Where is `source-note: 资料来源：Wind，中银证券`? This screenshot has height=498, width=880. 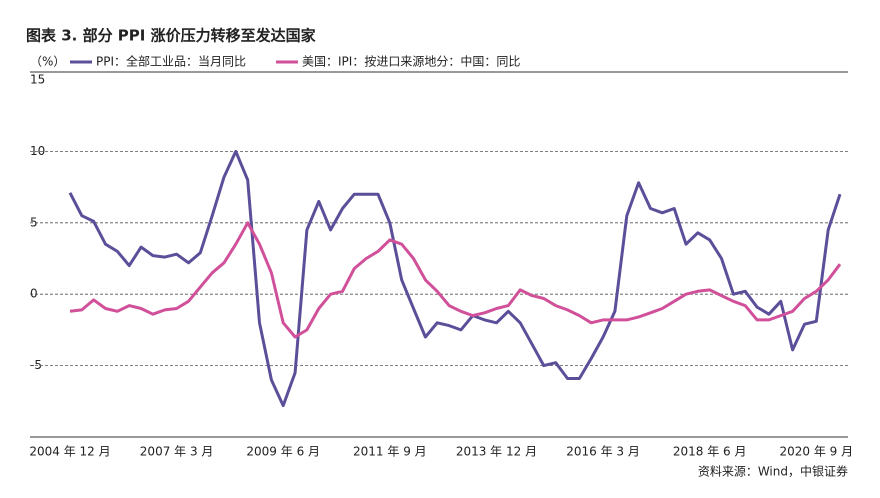 source-note: 资料来源：Wind，中银证券 is located at coordinates (773, 471).